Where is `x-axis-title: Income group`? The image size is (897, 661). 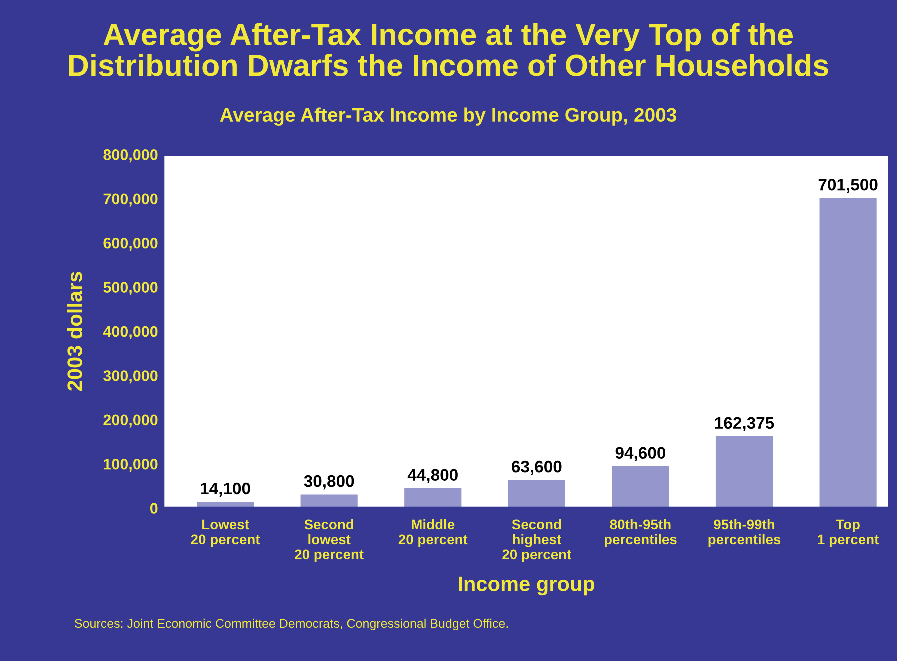 x-axis-title: Income group is located at coordinates (527, 586).